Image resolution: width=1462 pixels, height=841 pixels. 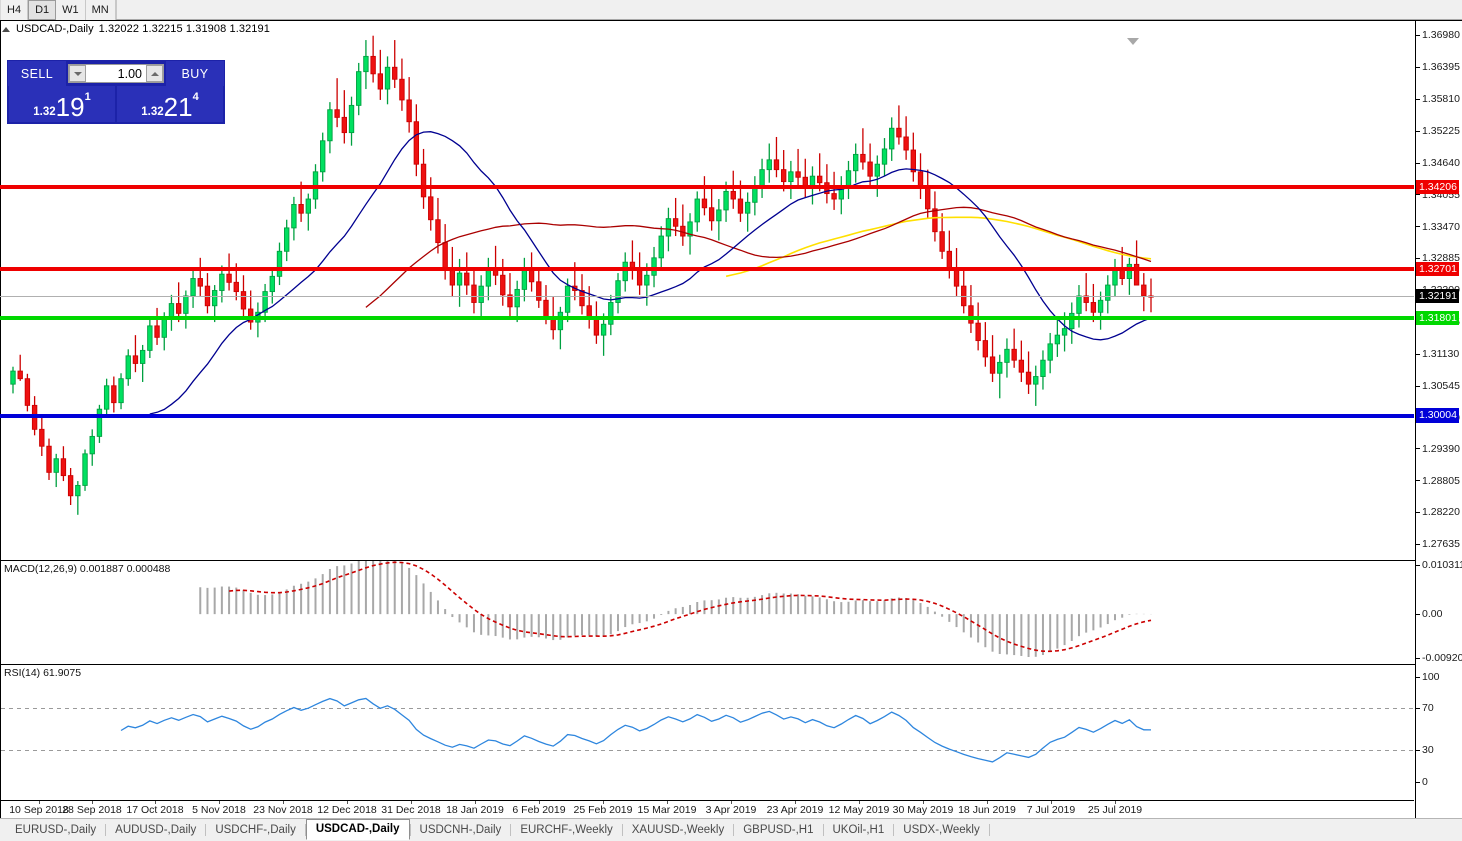 What do you see at coordinates (778, 830) in the screenshot?
I see `chart-tab-gbpusdh1: GBPUSD-,H1` at bounding box center [778, 830].